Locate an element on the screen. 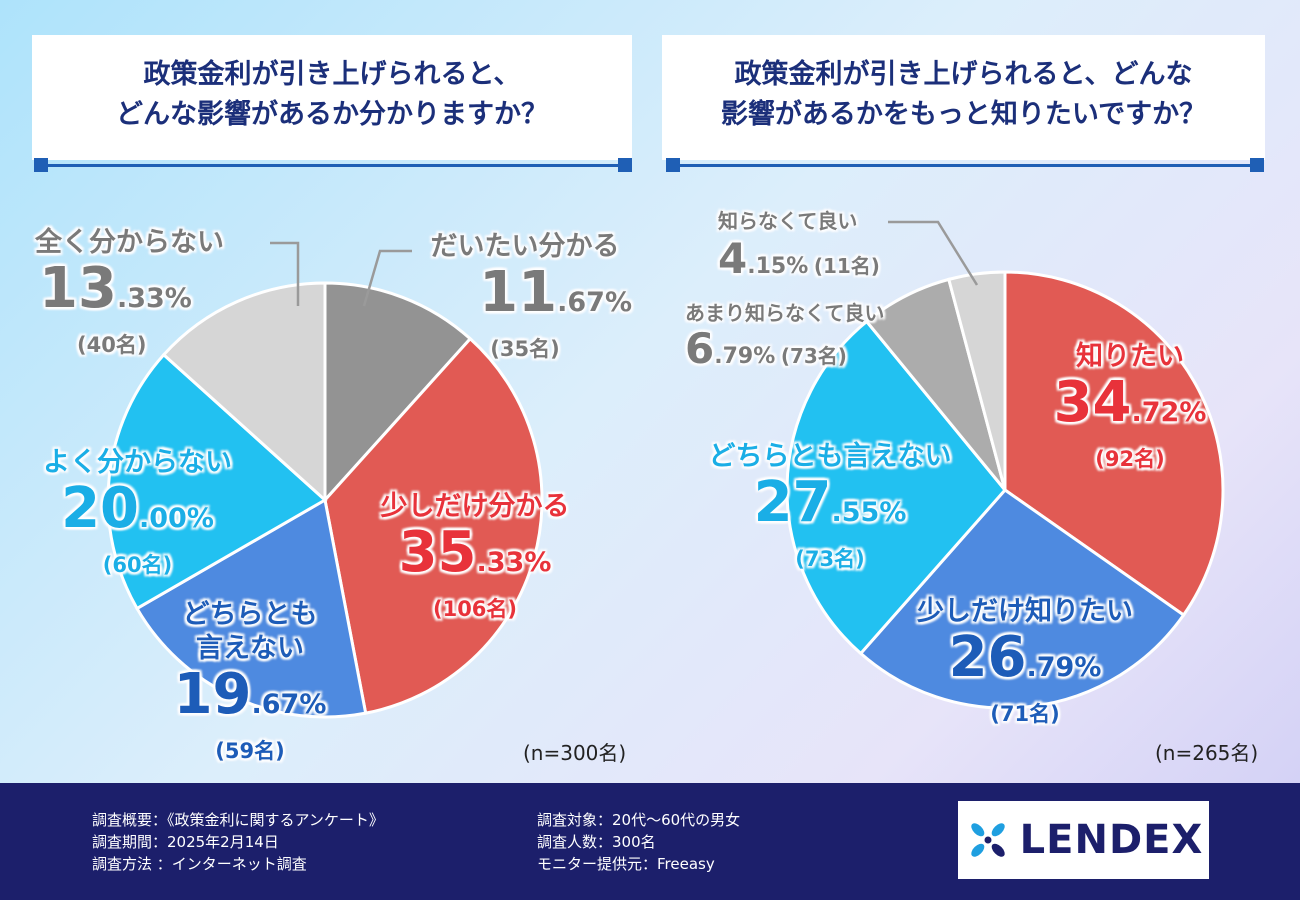 The width and height of the screenshot is (1300, 900). footer-survey-target: 調査対象：20代〜60代の男女 is located at coordinates (639, 820).